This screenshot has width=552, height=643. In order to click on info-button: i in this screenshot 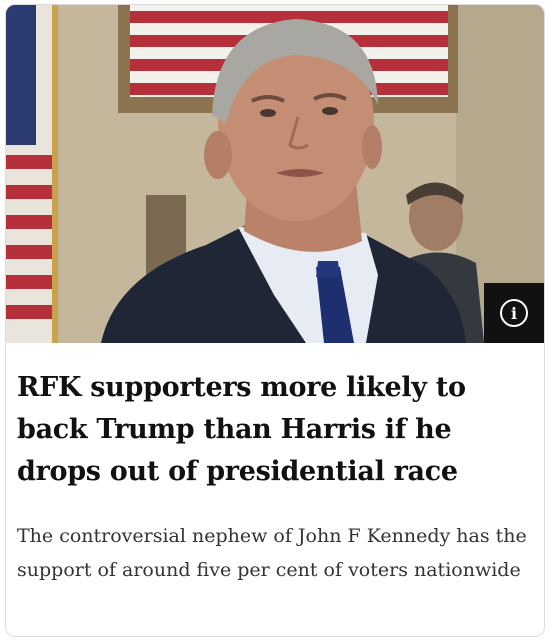, I will do `click(514, 313)`.